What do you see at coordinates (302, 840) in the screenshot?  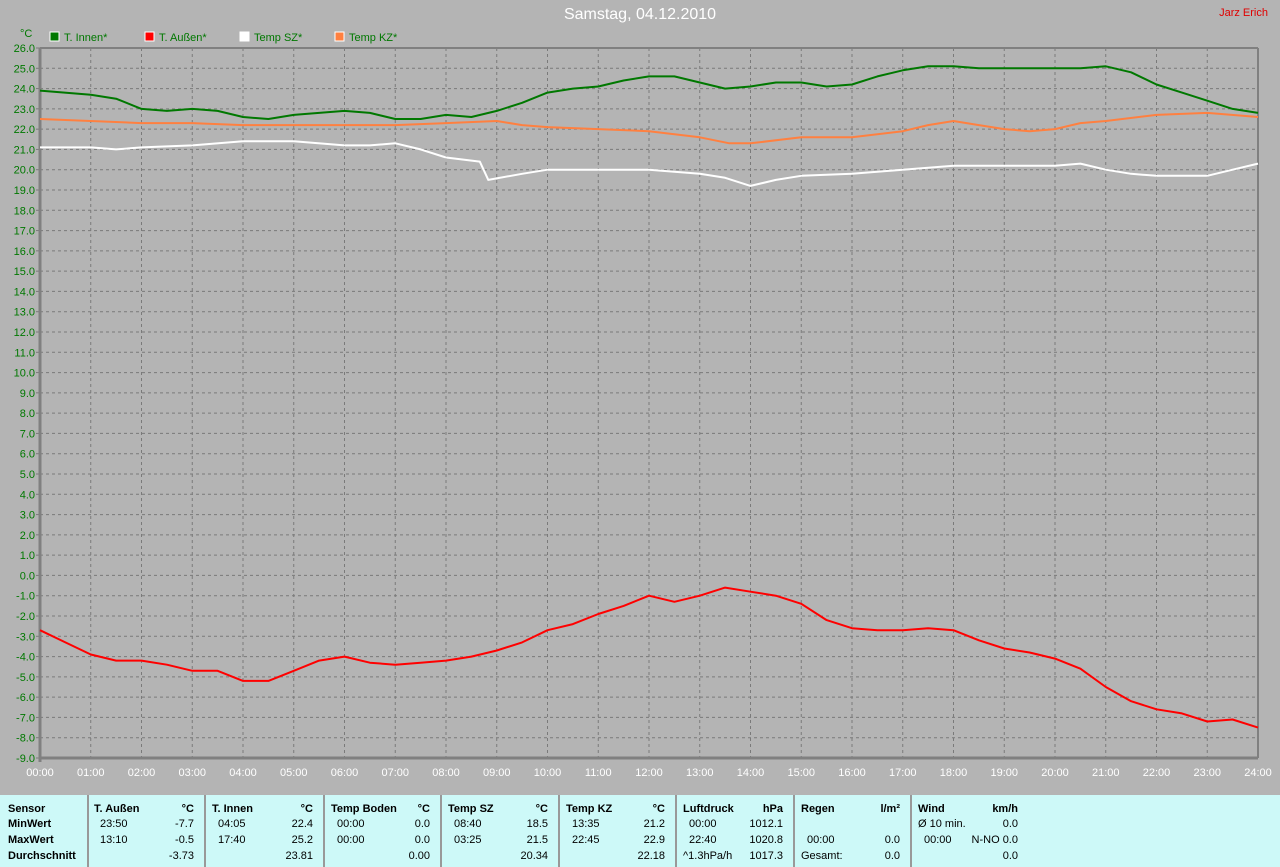 I see `stats-value: 25.2` at bounding box center [302, 840].